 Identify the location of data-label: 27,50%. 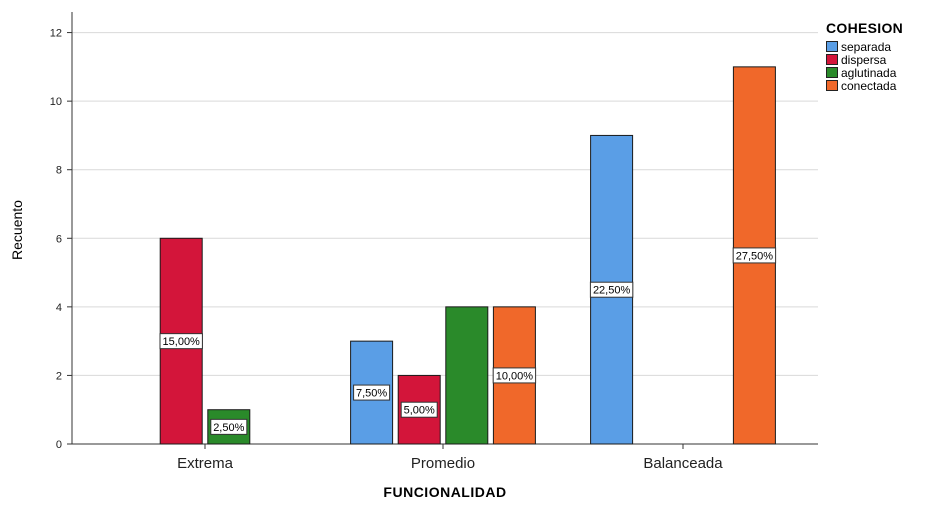
(755, 256).